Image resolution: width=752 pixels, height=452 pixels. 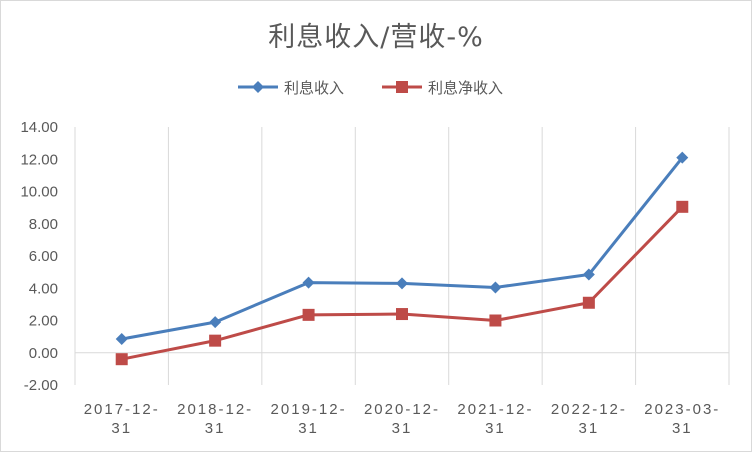 I want to click on legend-label-series-1: 利息收入, so click(x=314, y=88).